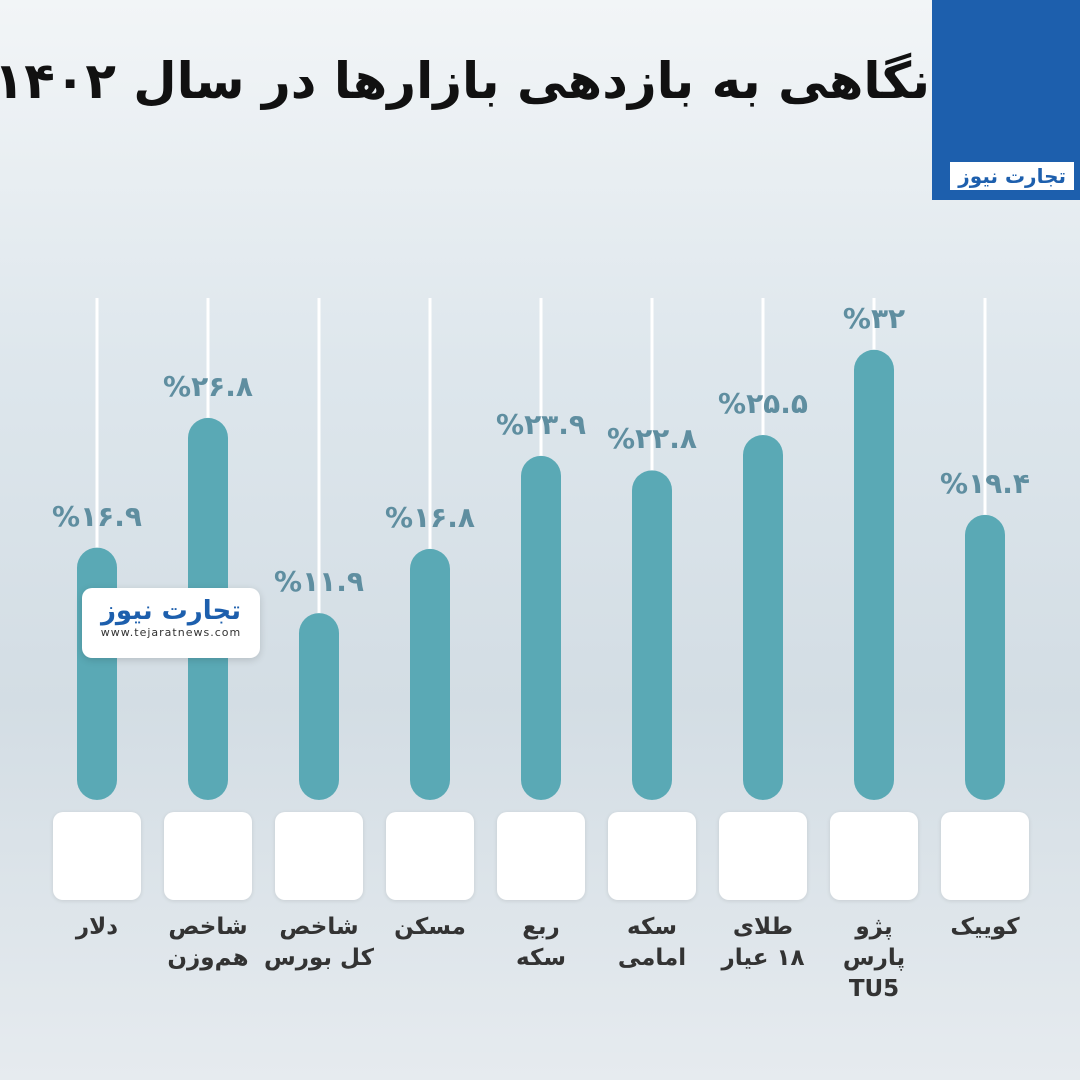 The height and width of the screenshot is (1080, 1080). What do you see at coordinates (874, 318) in the screenshot?
I see `value-label: %۳۲` at bounding box center [874, 318].